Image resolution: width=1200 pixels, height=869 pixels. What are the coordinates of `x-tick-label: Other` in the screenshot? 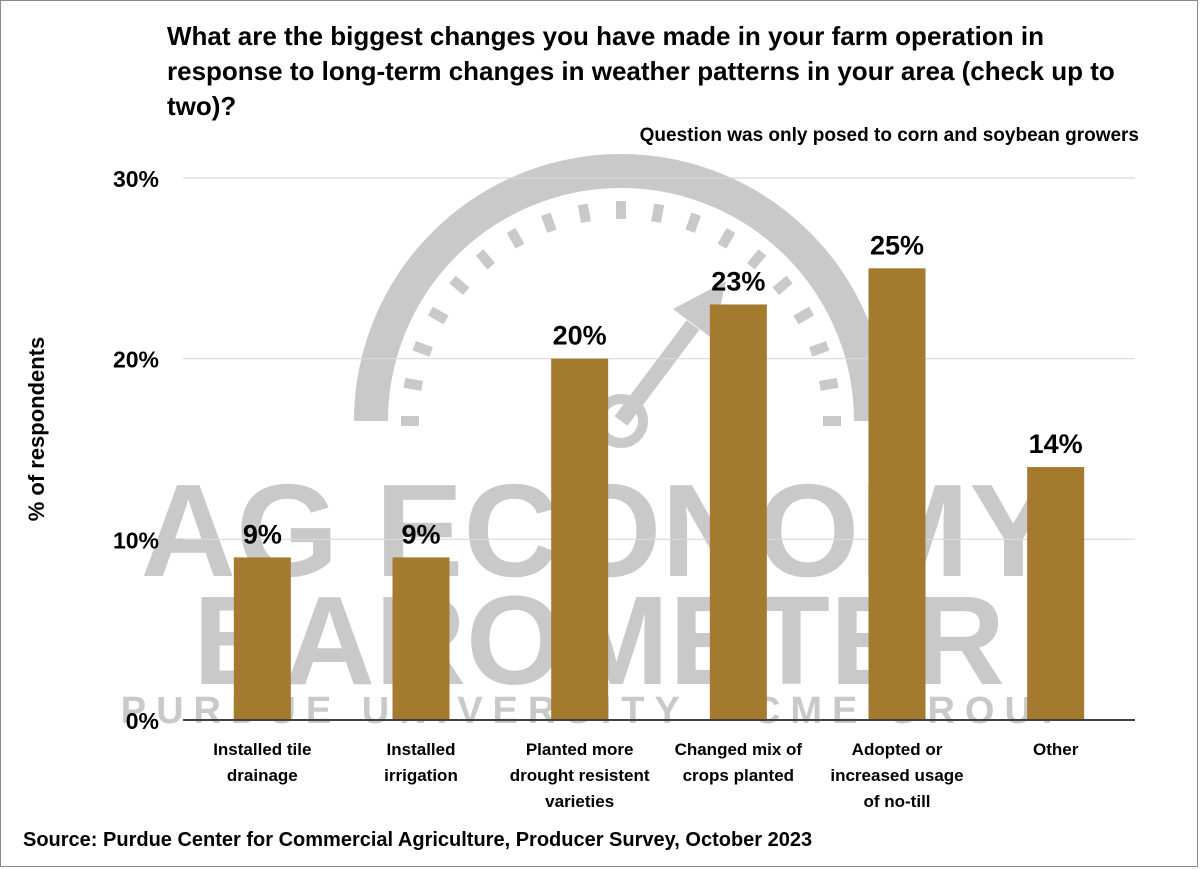 It's located at (1056, 749).